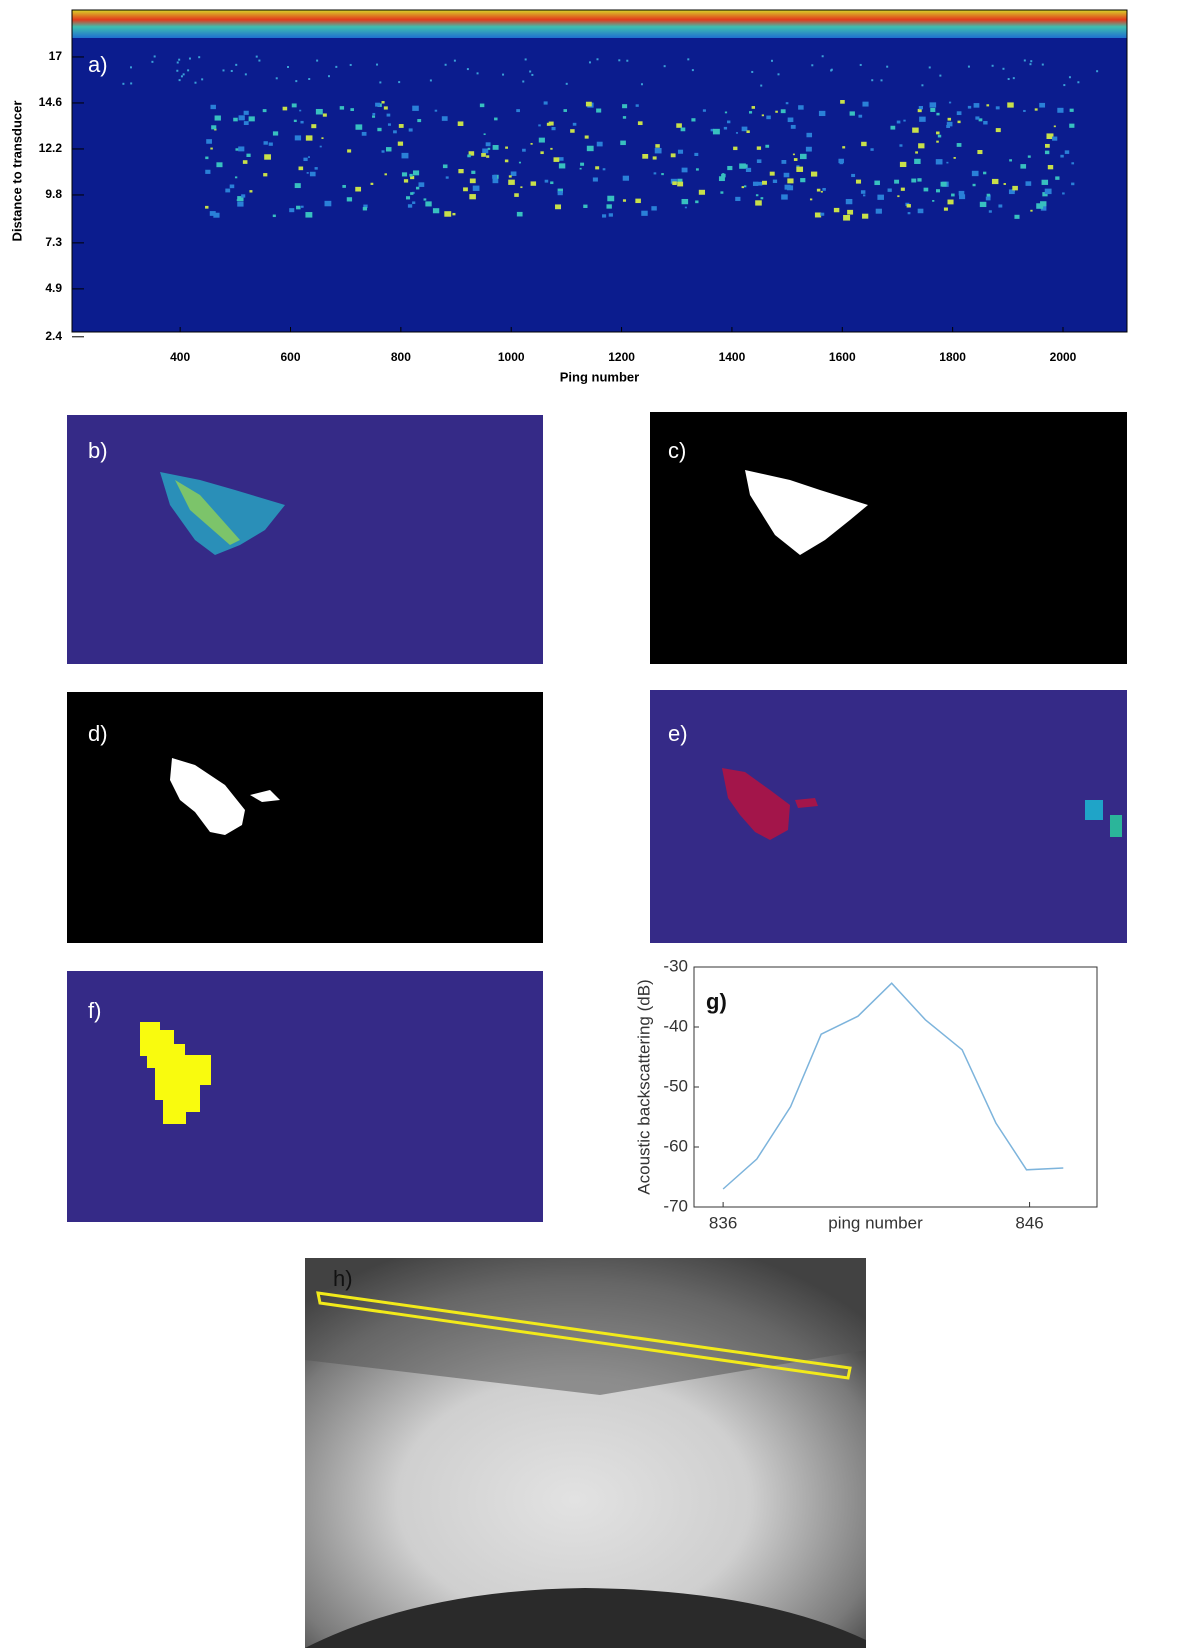 The width and height of the screenshot is (1195, 1648). I want to click on y-tick-label: 7.3, so click(53, 242).